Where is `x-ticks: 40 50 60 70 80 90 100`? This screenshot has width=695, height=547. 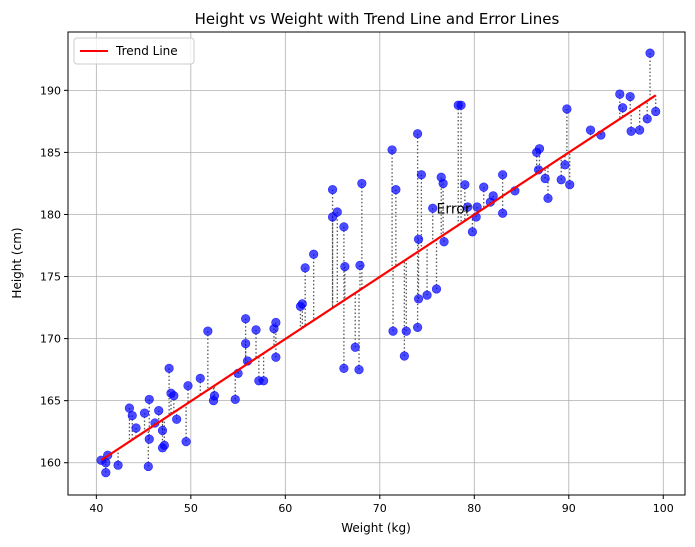
x-ticks: 40 50 60 70 80 90 100 is located at coordinates (381, 505).